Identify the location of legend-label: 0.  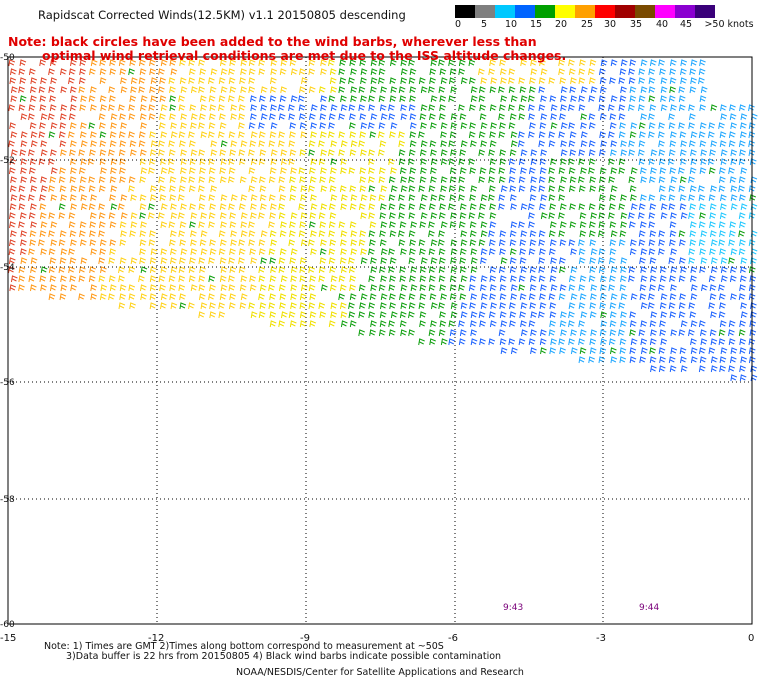
(458, 24).